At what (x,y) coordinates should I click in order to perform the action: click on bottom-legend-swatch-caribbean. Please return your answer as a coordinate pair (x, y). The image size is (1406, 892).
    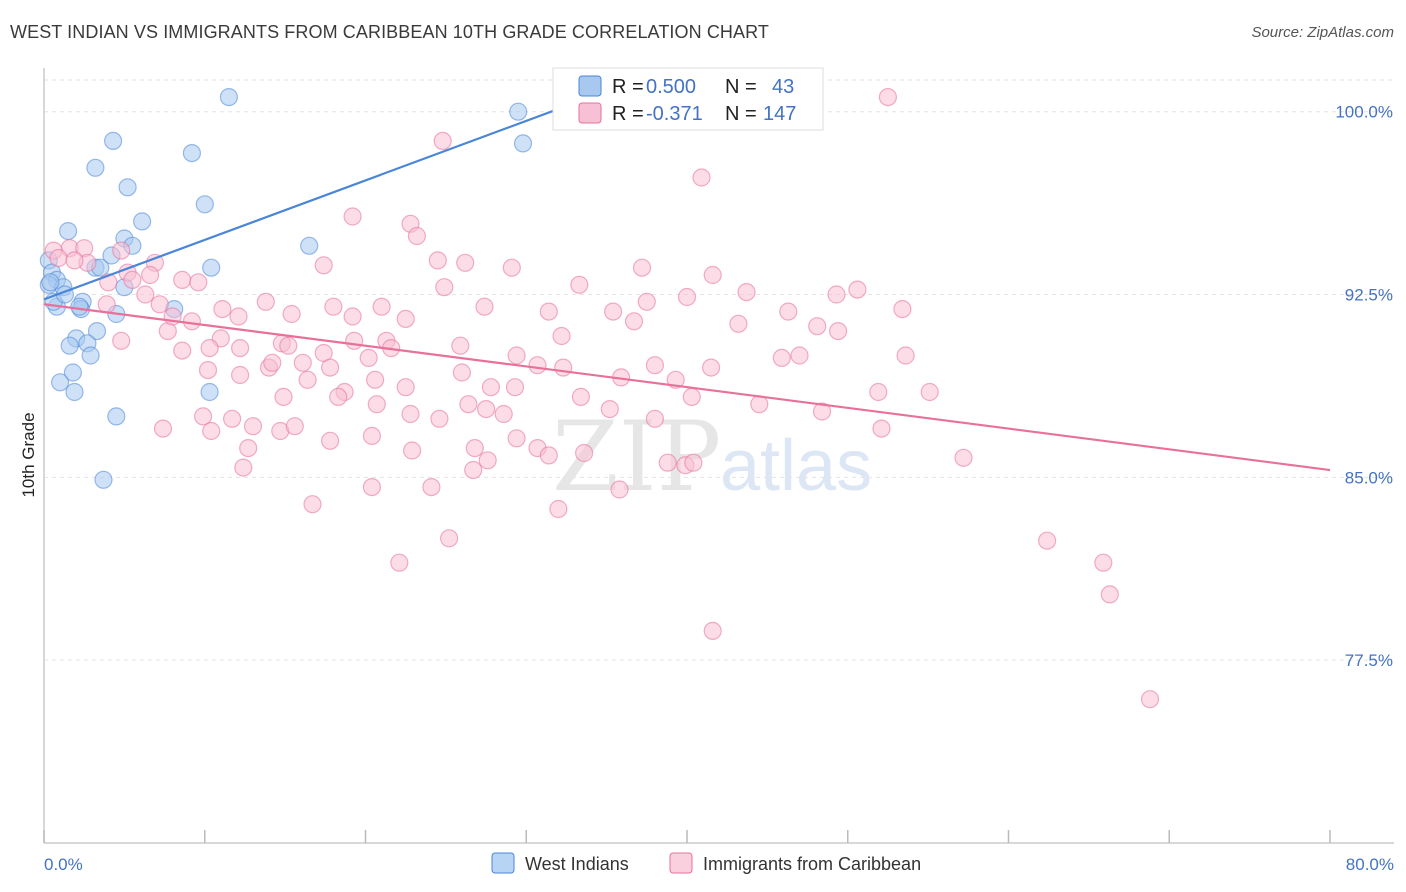
    Looking at the image, I should click on (681, 863).